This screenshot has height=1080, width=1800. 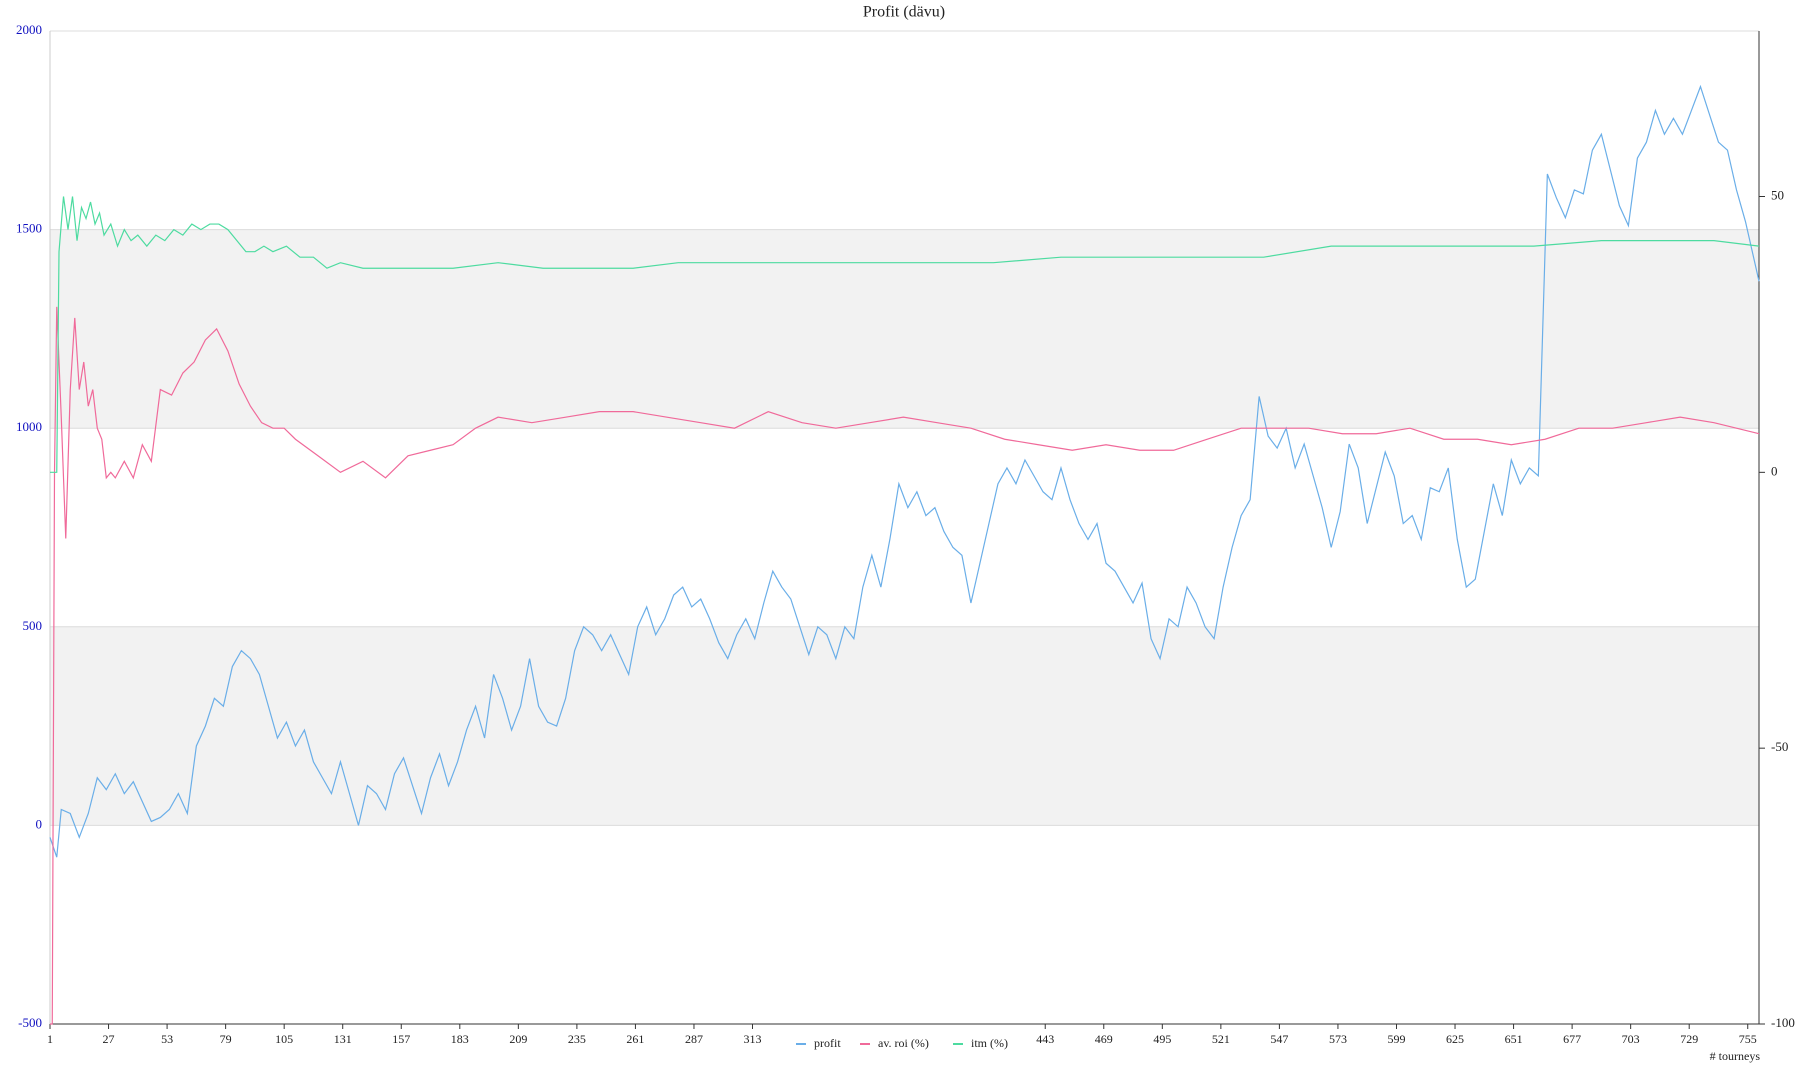 I want to click on x-tick-label: 183, so click(x=460, y=1039).